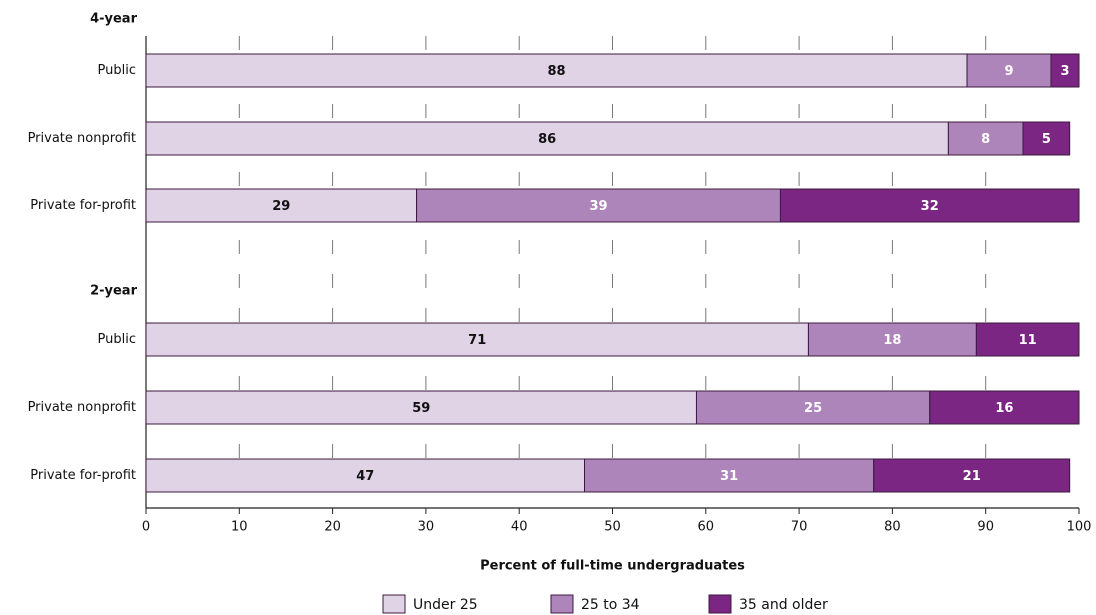 Image resolution: width=1096 pixels, height=615 pixels. Describe the element at coordinates (799, 527) in the screenshot. I see `x-tick-label: 70` at that location.